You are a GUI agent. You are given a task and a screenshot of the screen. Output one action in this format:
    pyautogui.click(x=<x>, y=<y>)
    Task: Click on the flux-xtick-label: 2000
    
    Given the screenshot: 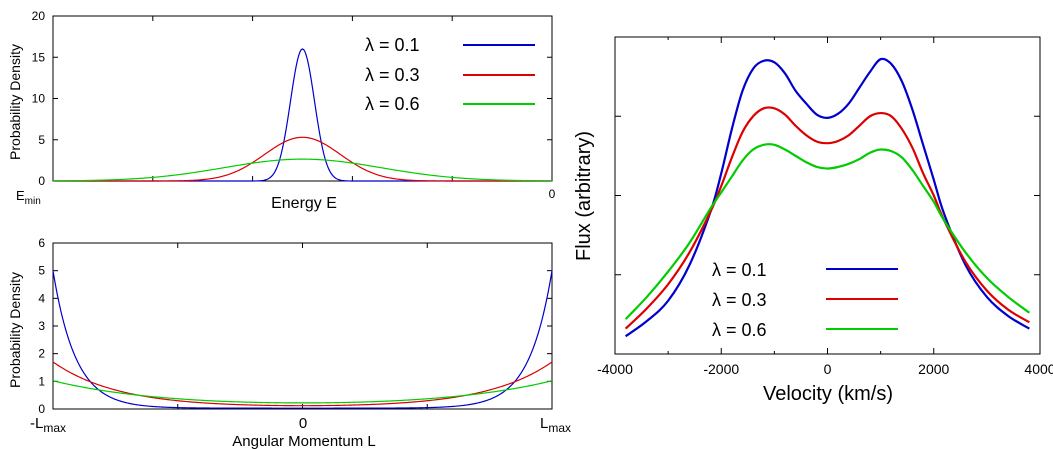 What is the action you would take?
    pyautogui.click(x=933, y=369)
    